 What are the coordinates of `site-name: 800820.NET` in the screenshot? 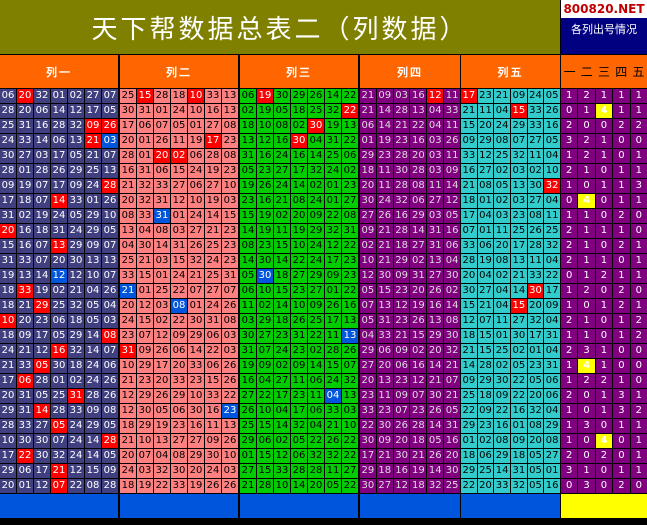 It's located at (604, 9).